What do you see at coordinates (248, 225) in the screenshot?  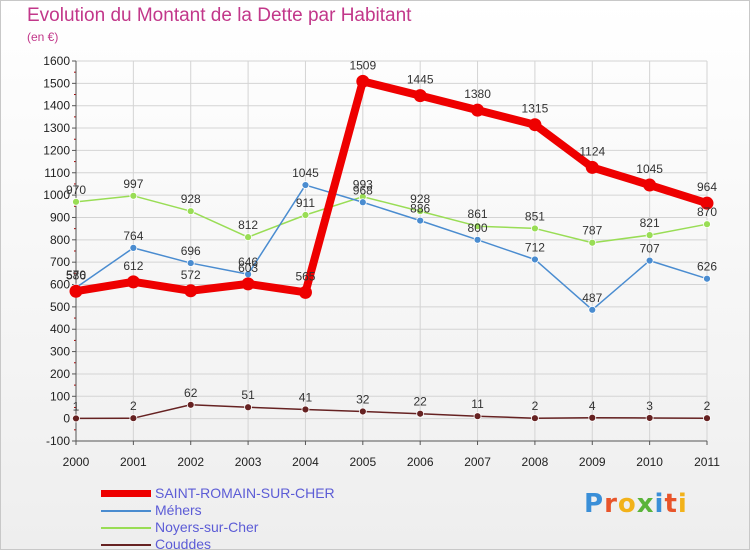 I see `data-label: 812` at bounding box center [248, 225].